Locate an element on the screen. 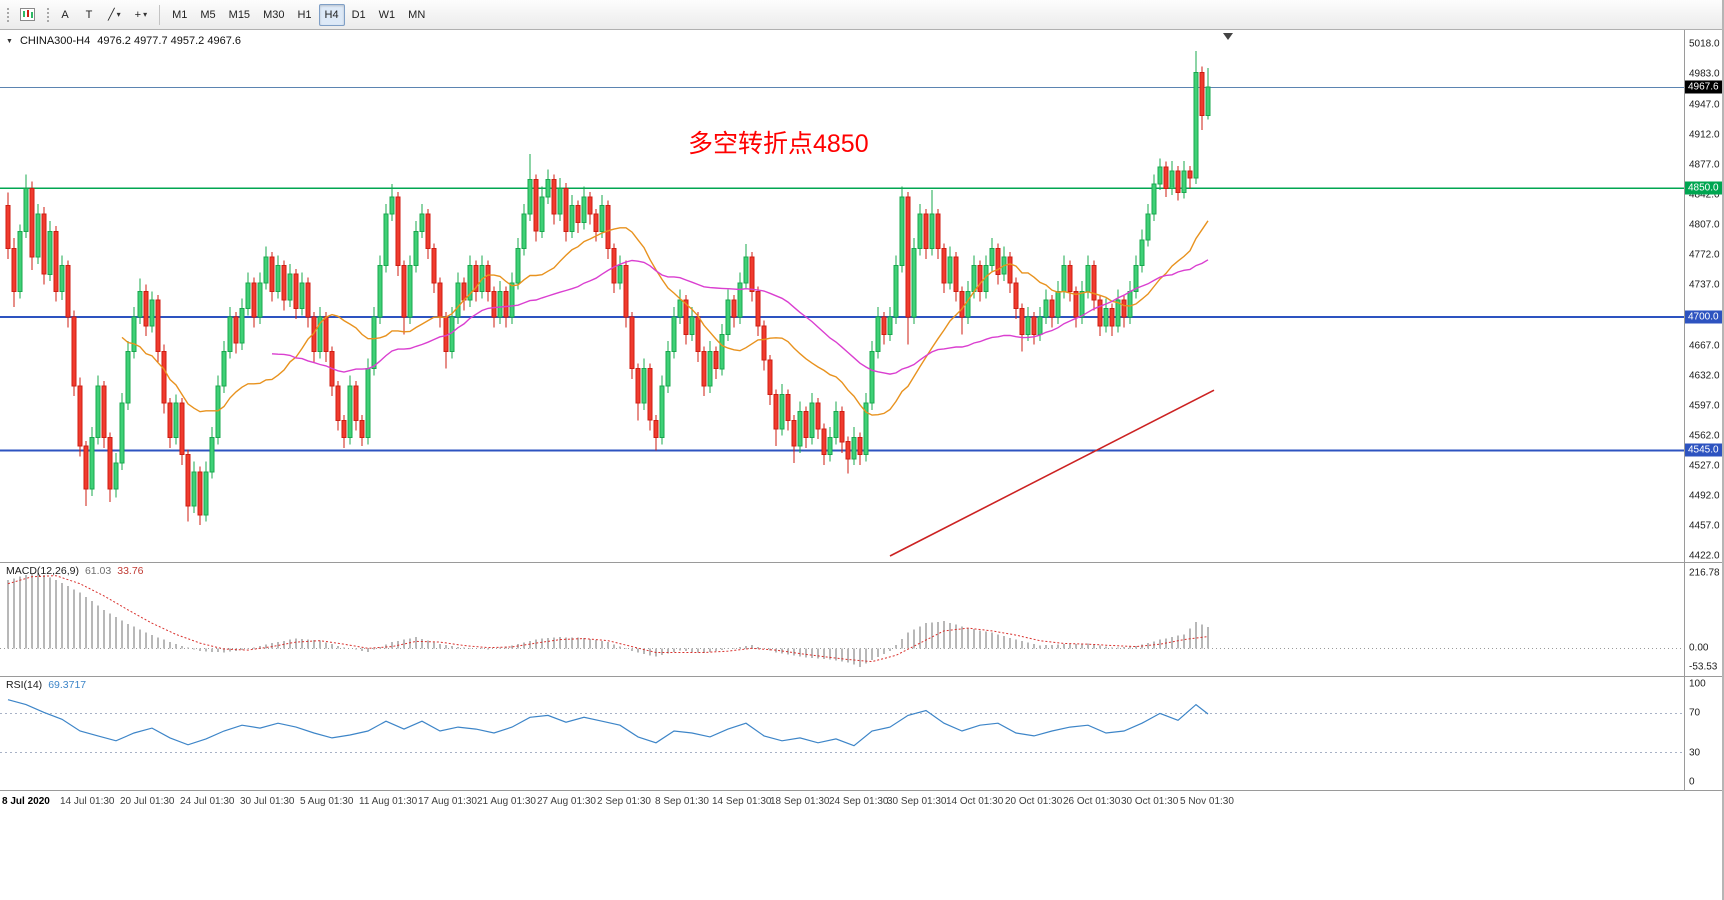 The image size is (1724, 900). time-label: 30 Oct 01:30 is located at coordinates (1150, 801).